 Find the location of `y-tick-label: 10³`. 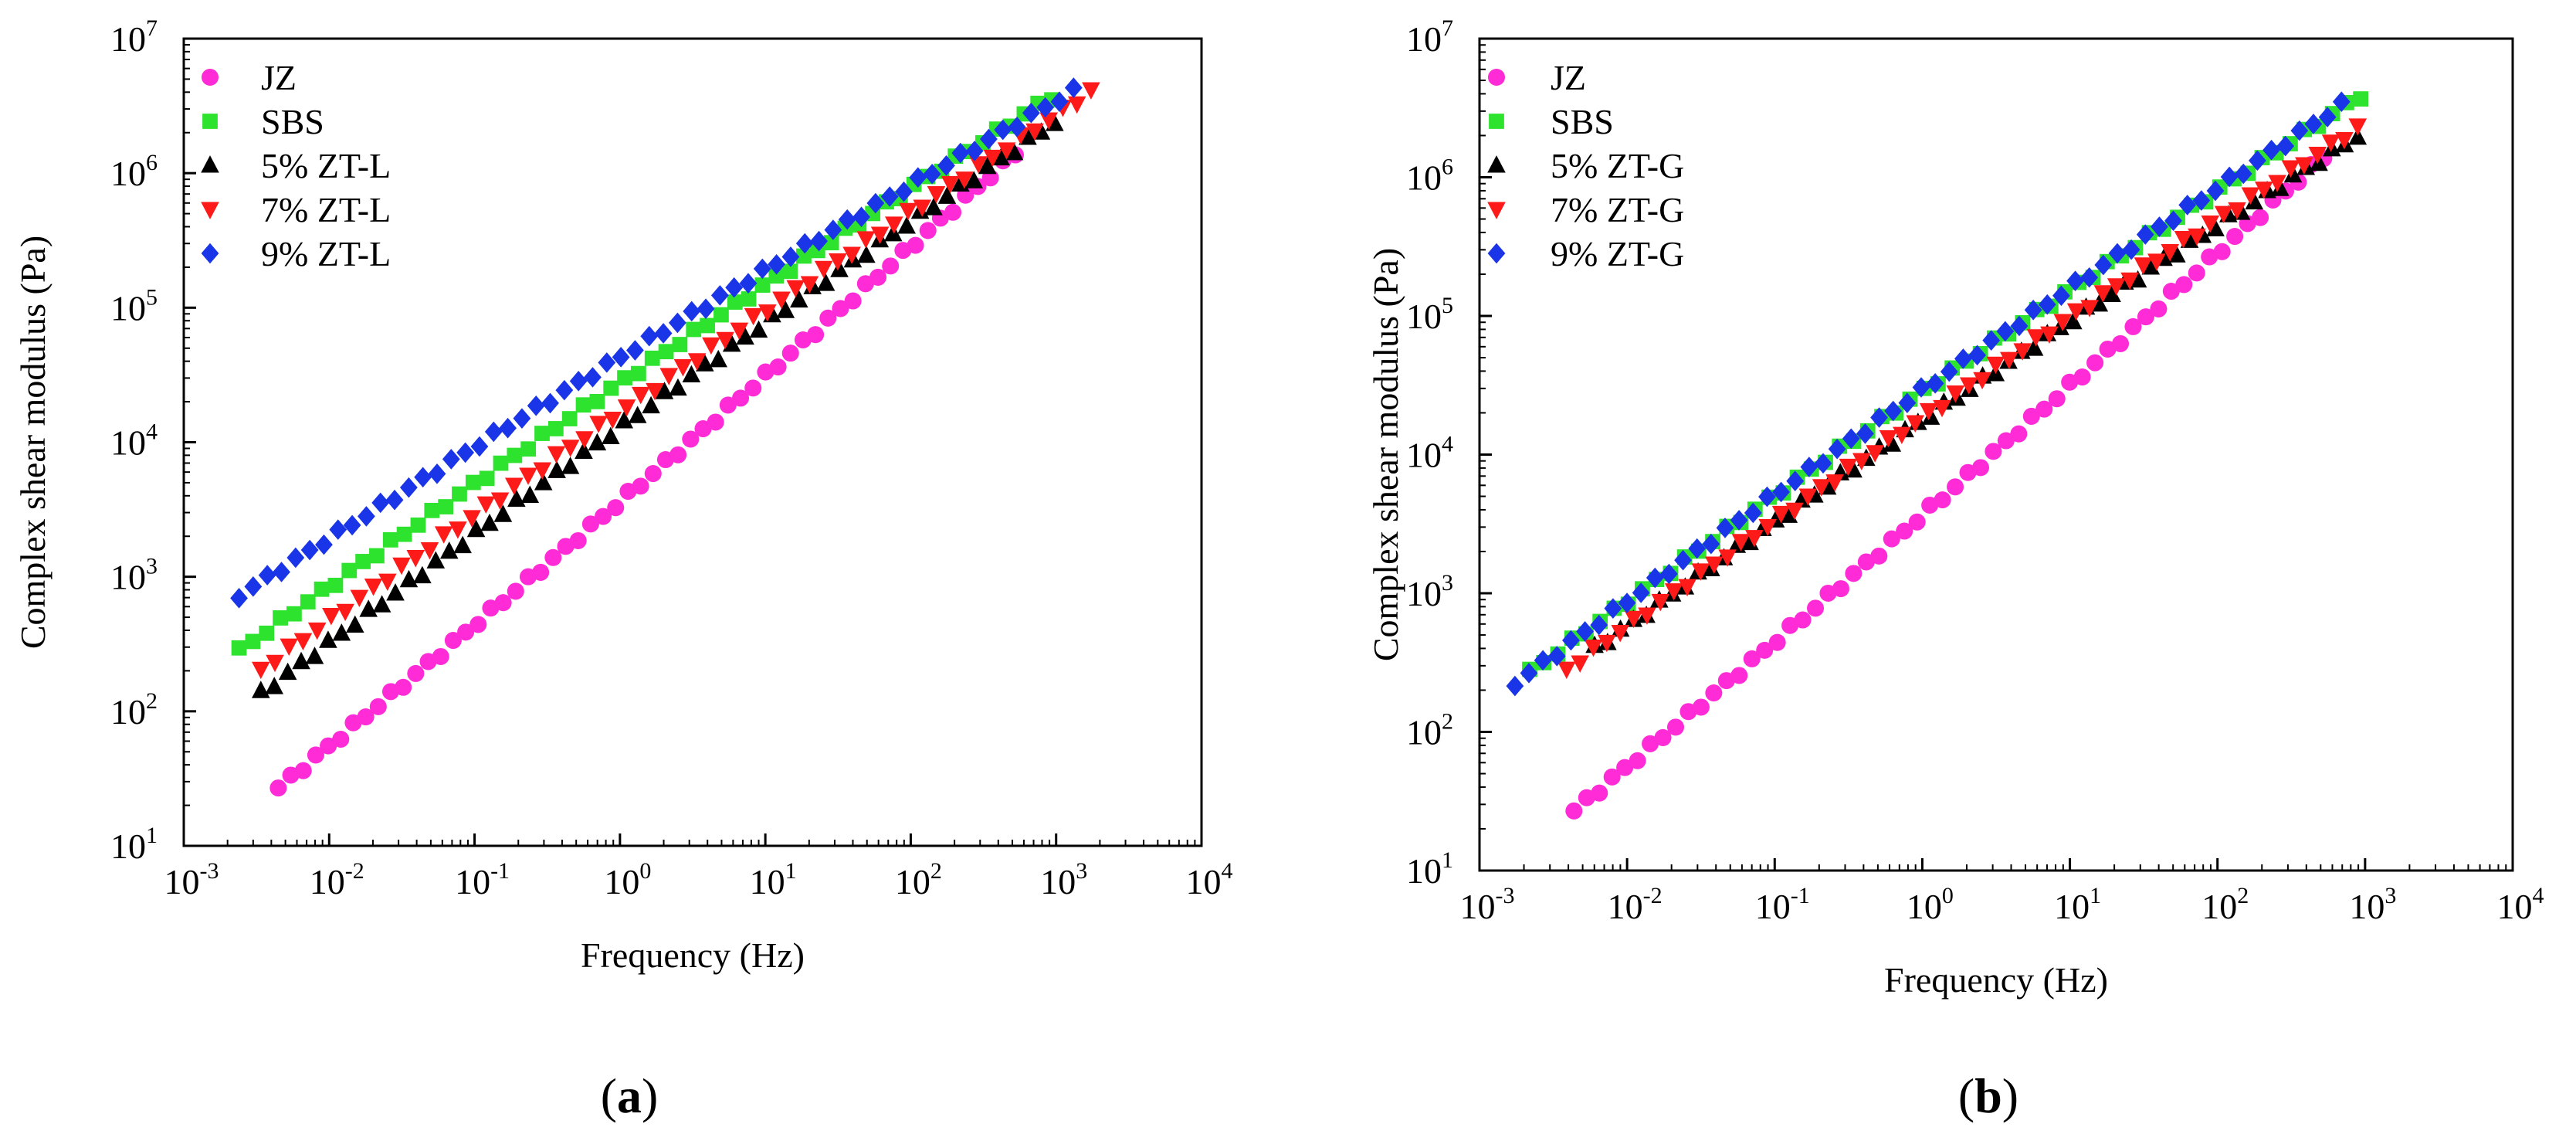

y-tick-label: 10³ is located at coordinates (1429, 591).